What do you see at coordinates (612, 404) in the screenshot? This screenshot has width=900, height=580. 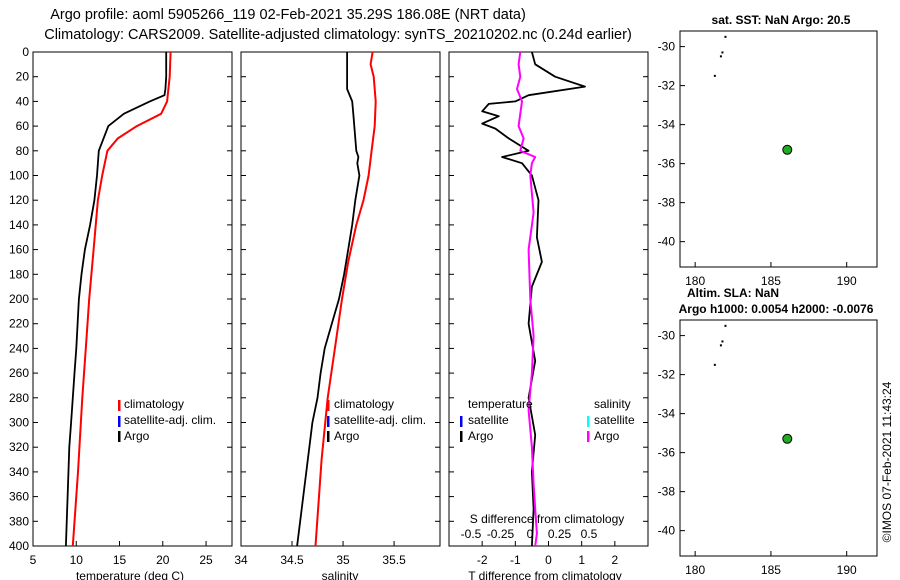 I see `legend-salinity-heading: salinity` at bounding box center [612, 404].